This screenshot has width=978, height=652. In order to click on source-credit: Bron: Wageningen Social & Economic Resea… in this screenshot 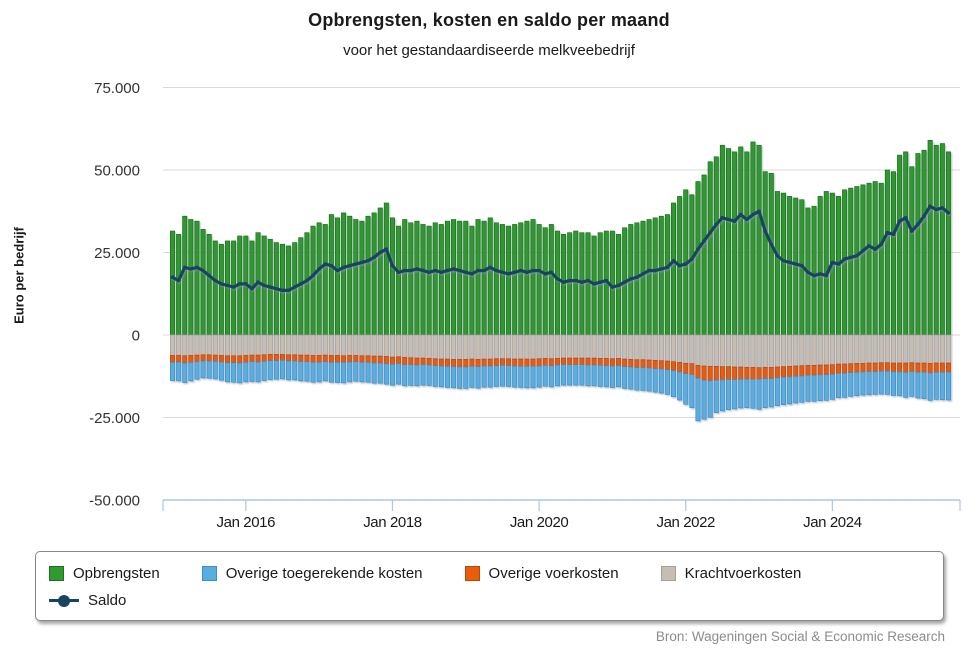, I will do `click(800, 636)`.